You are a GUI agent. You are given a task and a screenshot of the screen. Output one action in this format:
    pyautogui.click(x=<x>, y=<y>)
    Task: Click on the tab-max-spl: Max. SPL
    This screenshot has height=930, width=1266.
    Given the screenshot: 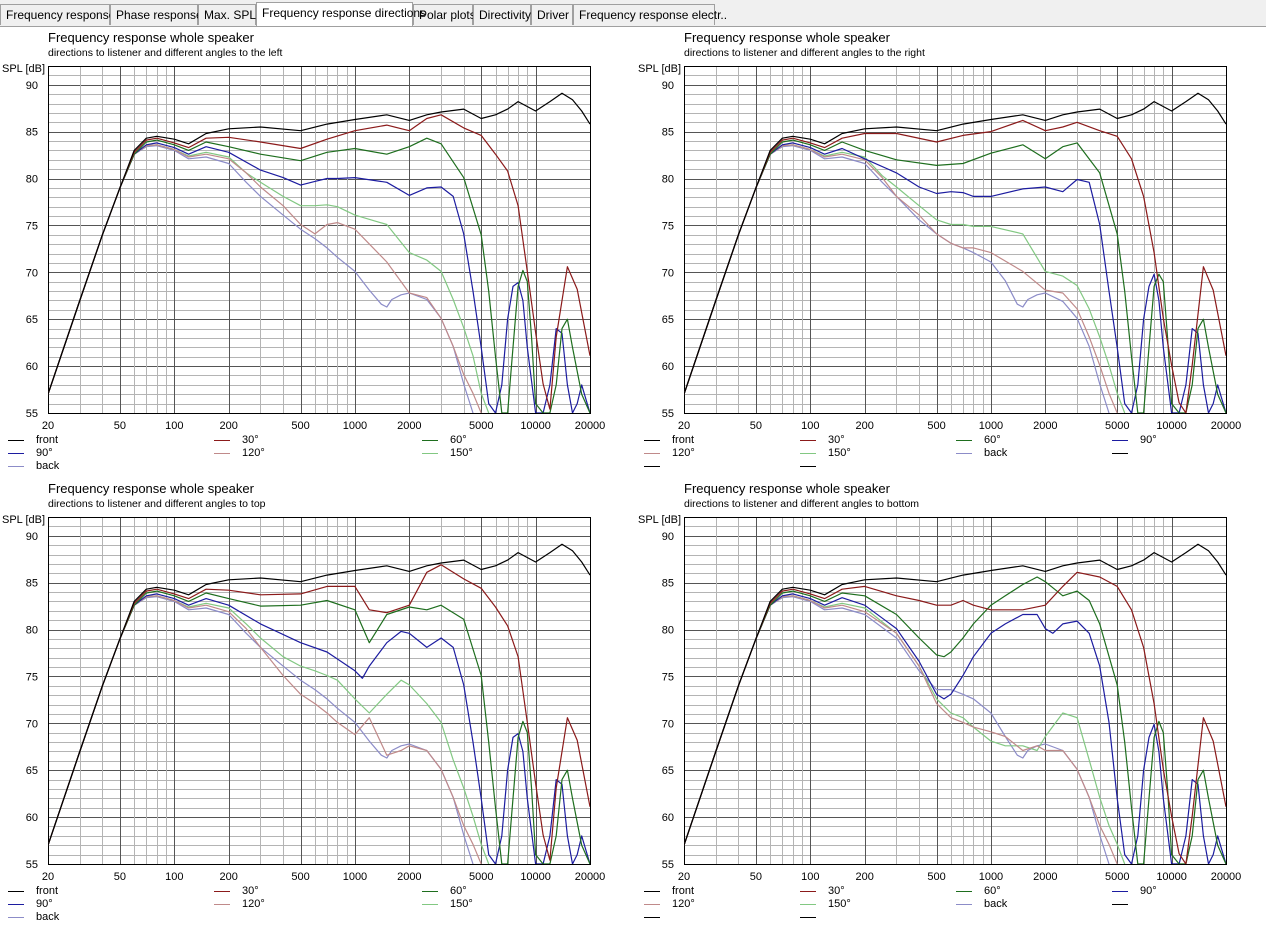 What is the action you would take?
    pyautogui.click(x=227, y=14)
    